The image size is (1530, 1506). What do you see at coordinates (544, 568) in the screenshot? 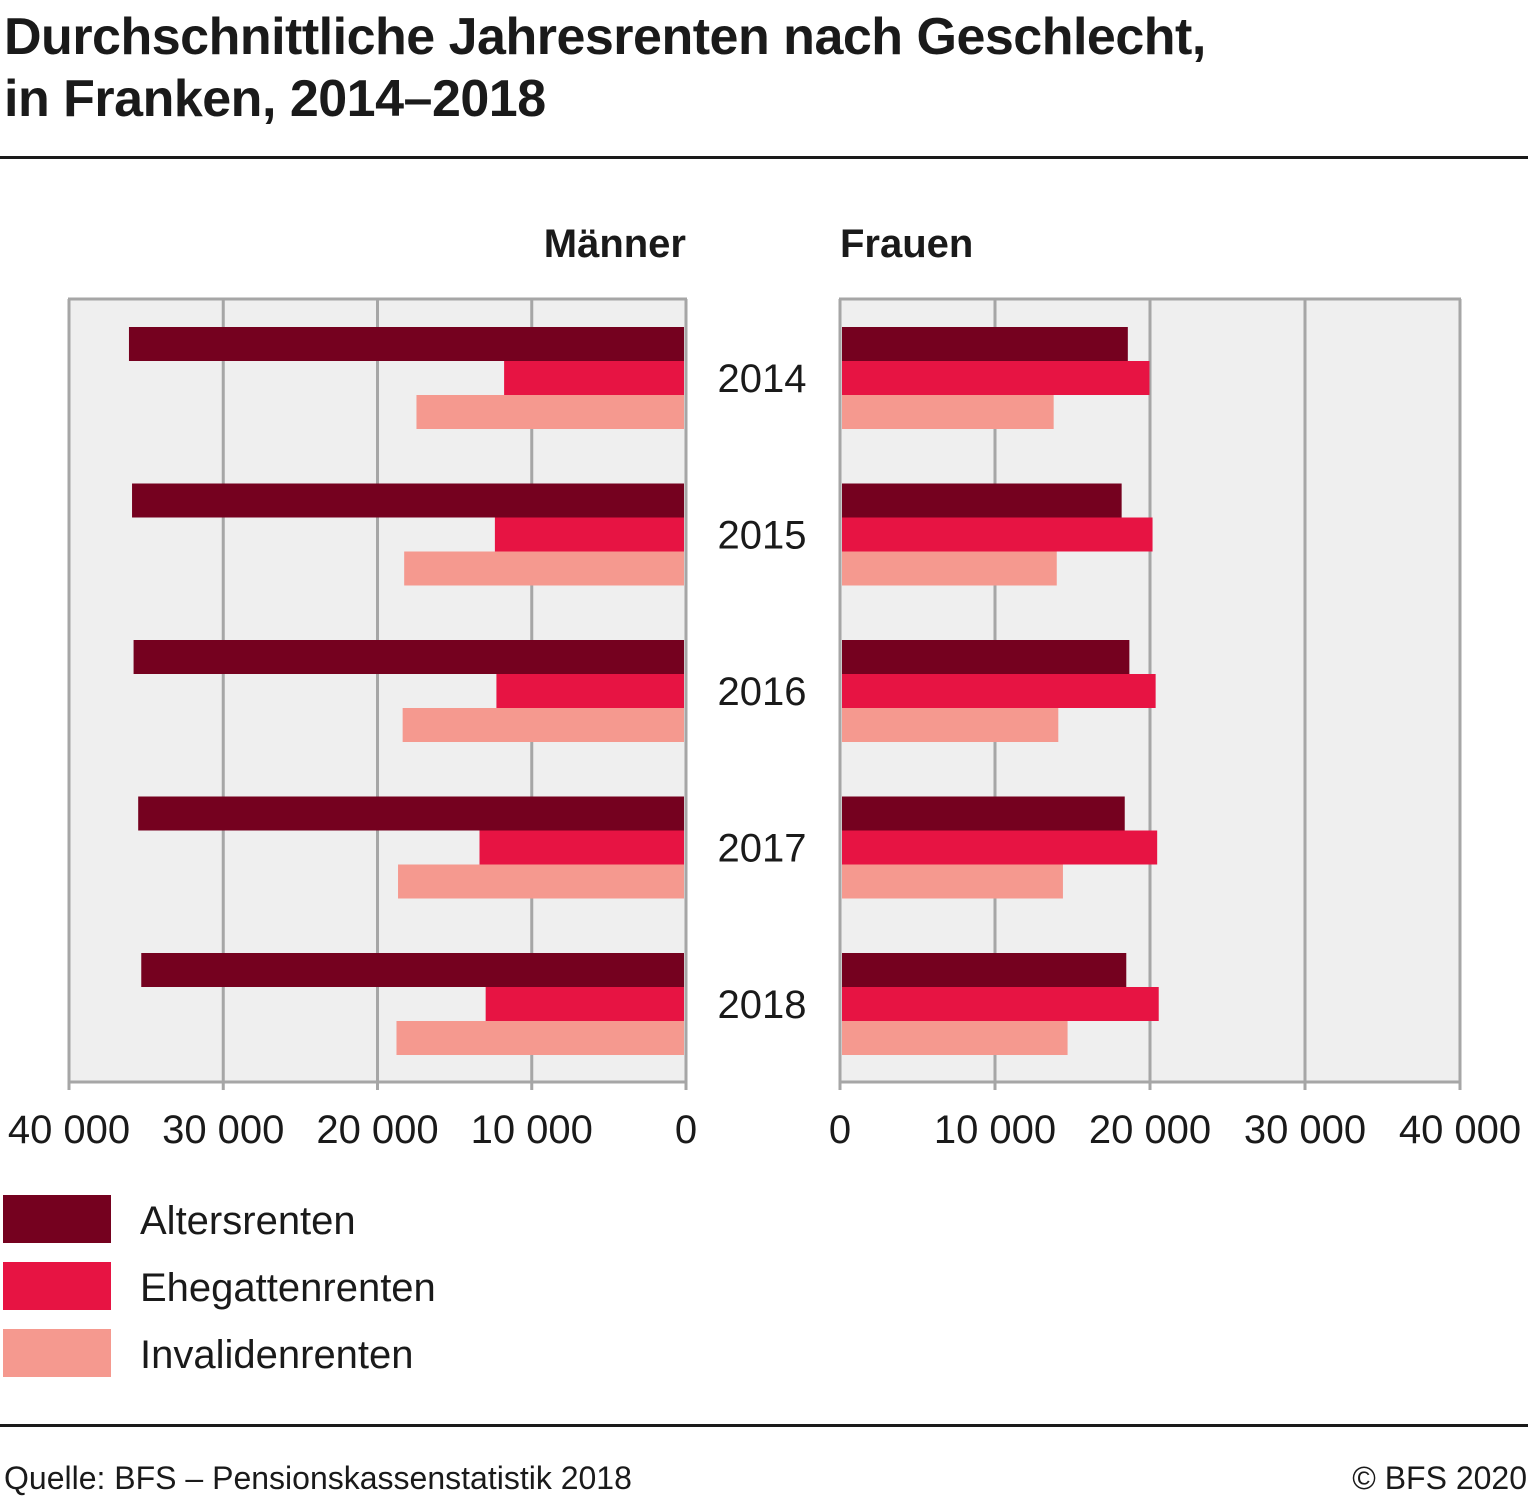
I see `bar-maenner-invalidenrenten-2015` at bounding box center [544, 568].